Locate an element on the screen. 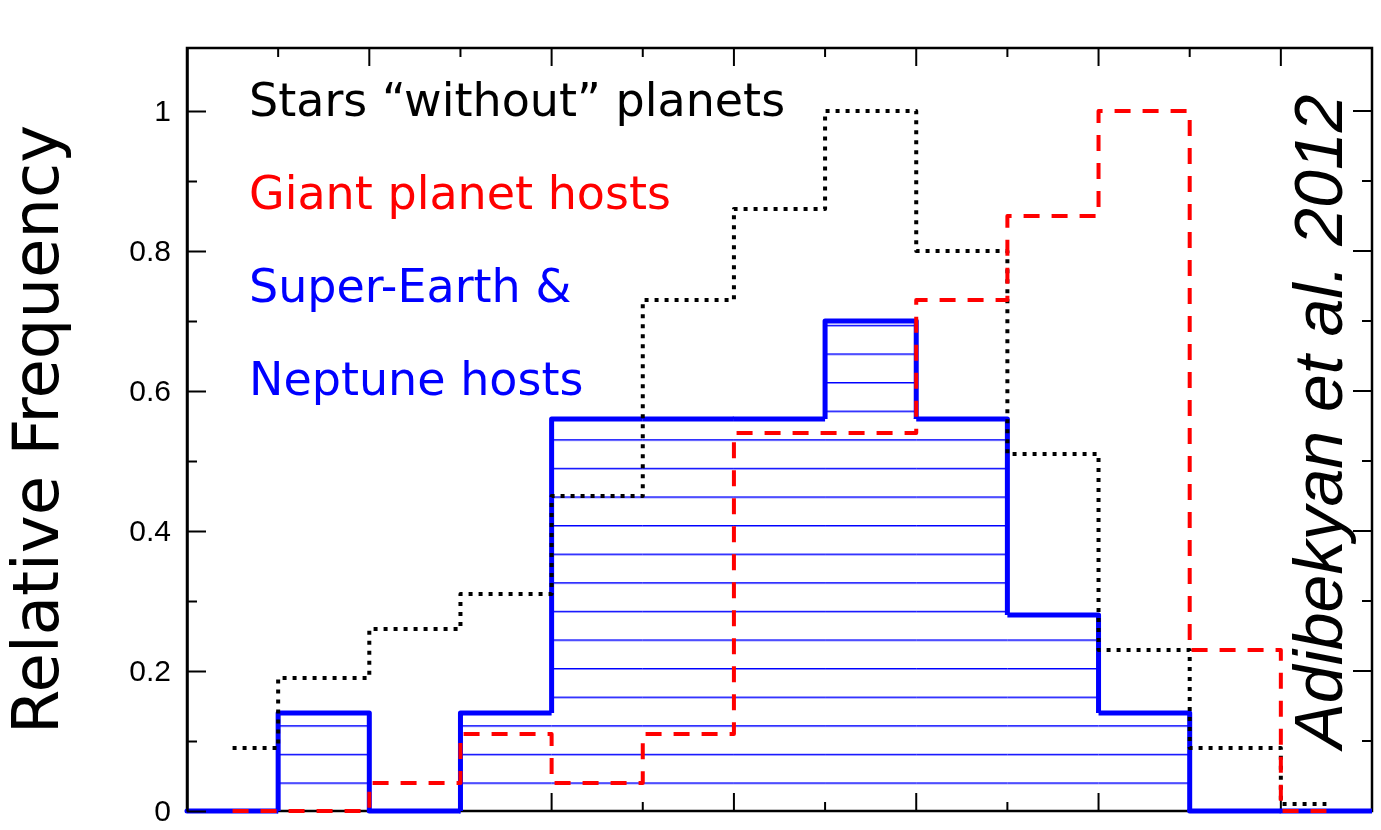 Image resolution: width=1381 pixels, height=830 pixels. y-axis-title: Relative Frequency is located at coordinates (36, 429).